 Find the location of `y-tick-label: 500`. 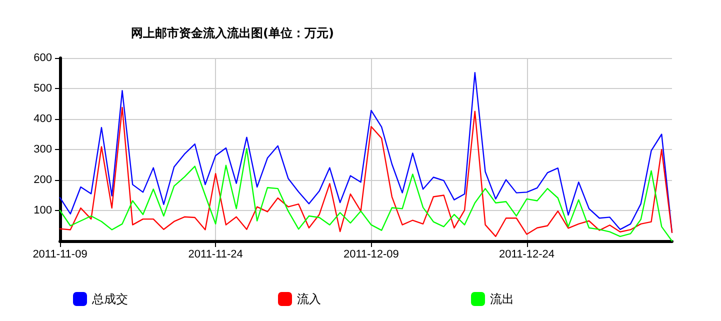

y-tick-label: 500 is located at coordinates (43, 88).